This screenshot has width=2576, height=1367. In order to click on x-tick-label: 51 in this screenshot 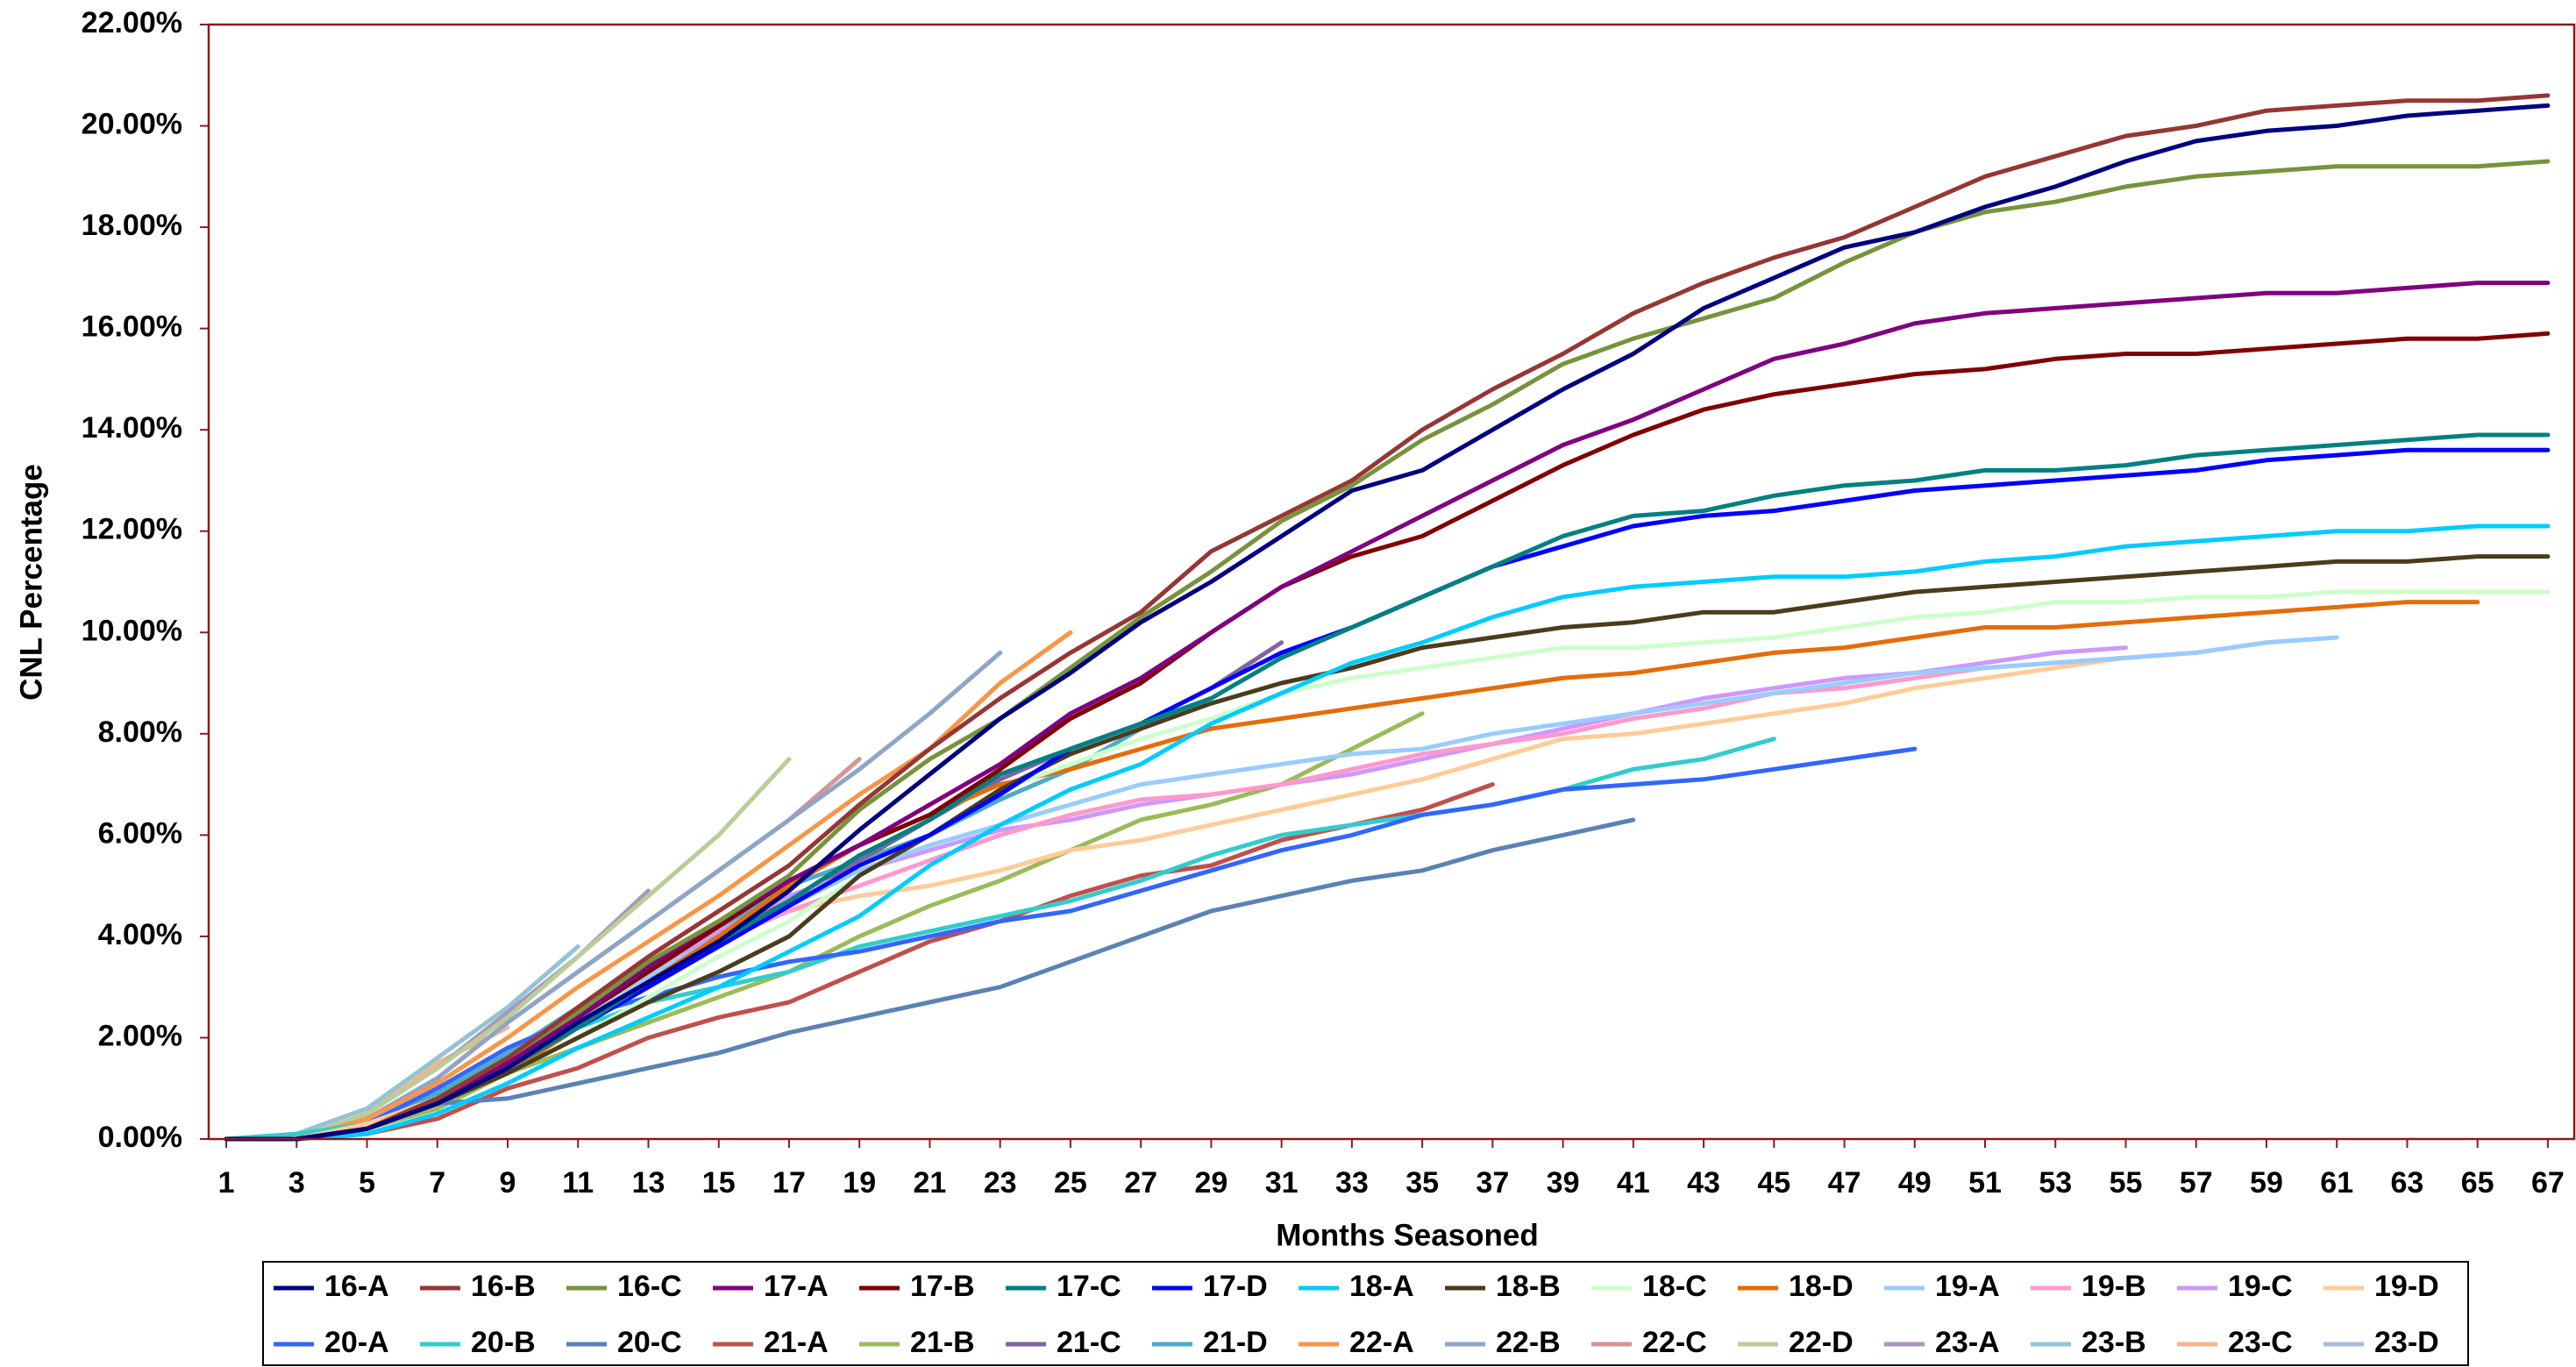, I will do `click(1985, 1183)`.